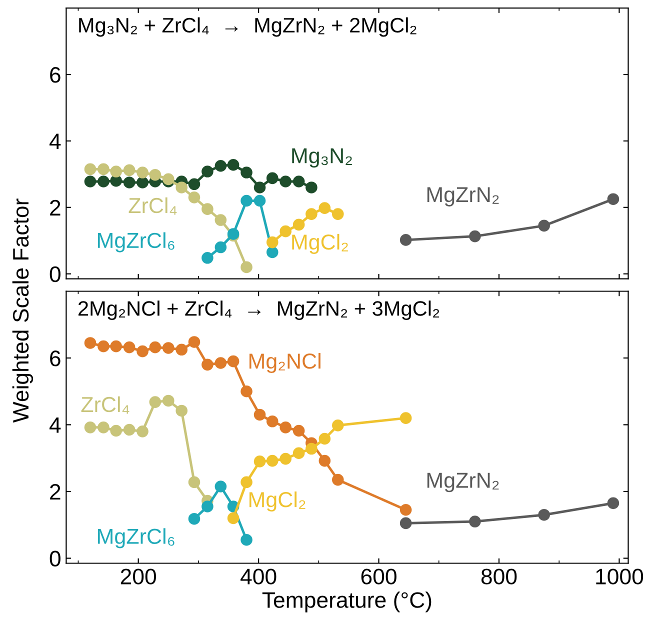 This screenshot has width=649, height=621. Describe the element at coordinates (23, 310) in the screenshot. I see `y-axis-title: Weighted Scale Factor` at that location.